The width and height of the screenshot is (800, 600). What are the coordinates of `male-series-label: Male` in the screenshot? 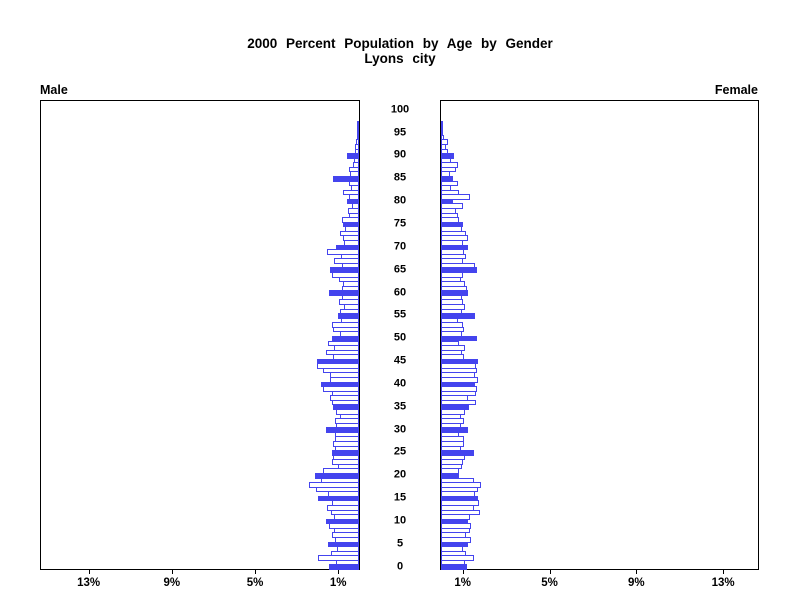 It's located at (54, 90).